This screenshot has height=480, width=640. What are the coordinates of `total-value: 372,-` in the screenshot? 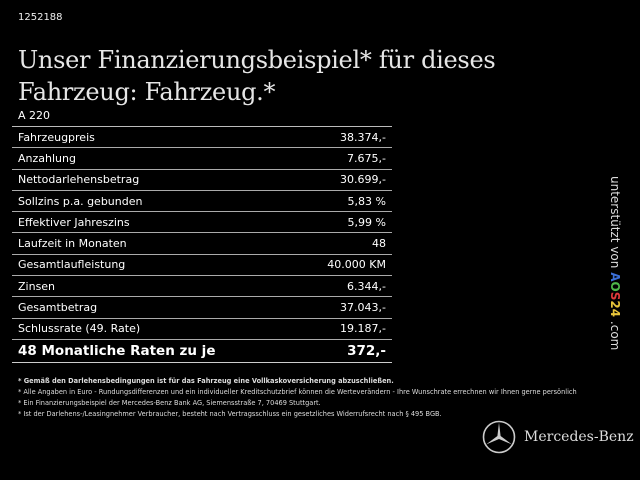 It's located at (366, 350).